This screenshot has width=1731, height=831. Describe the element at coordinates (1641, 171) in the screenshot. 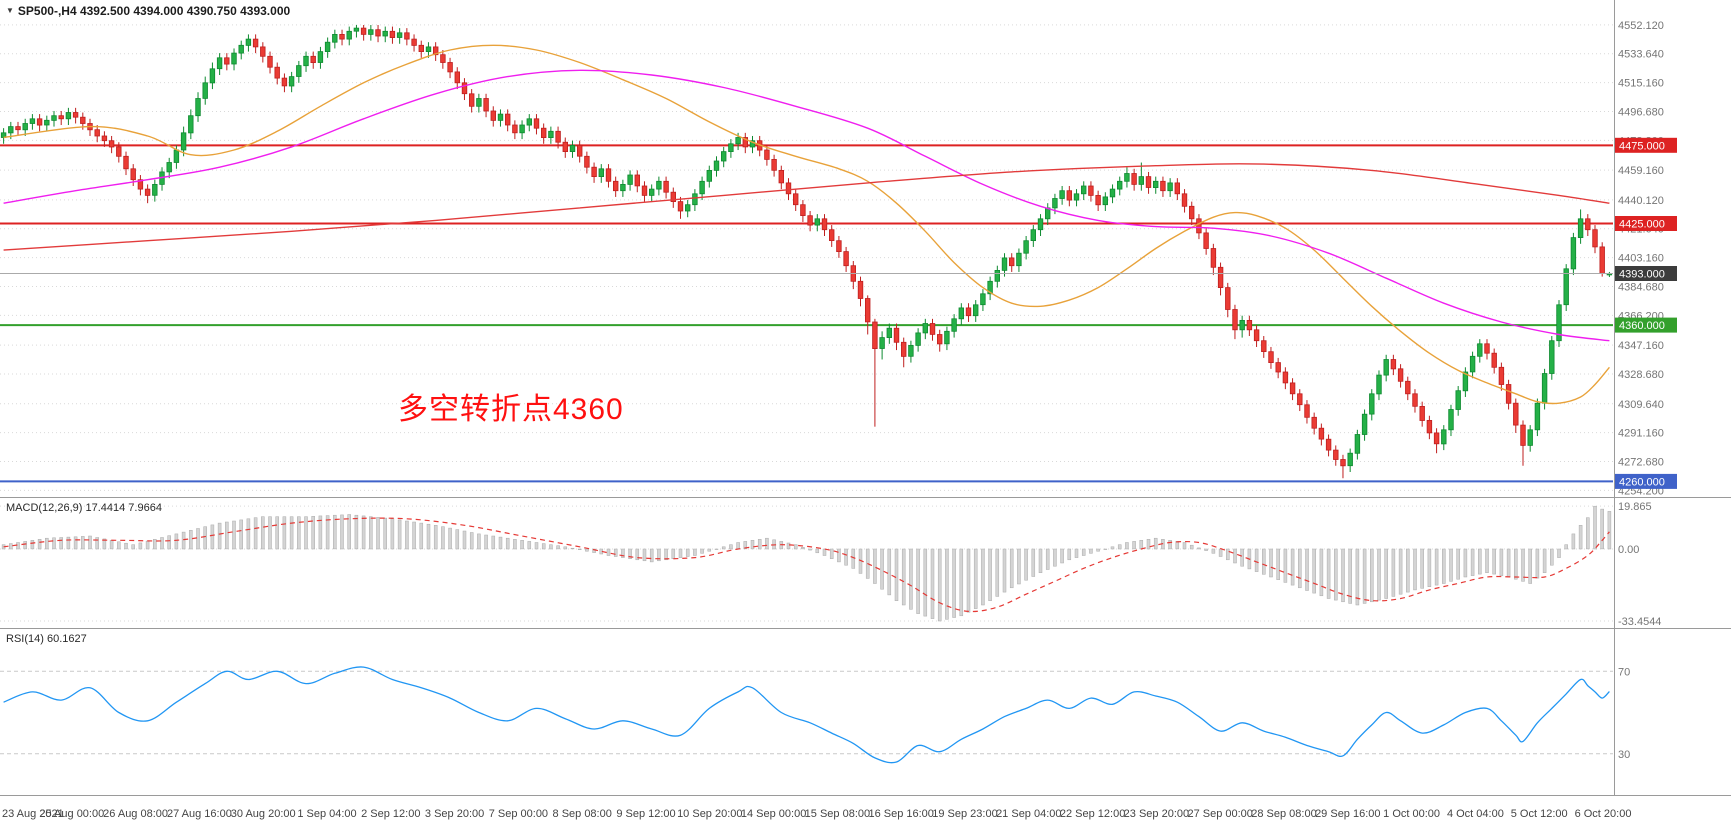

I see `axis-label: 4459.160` at that location.